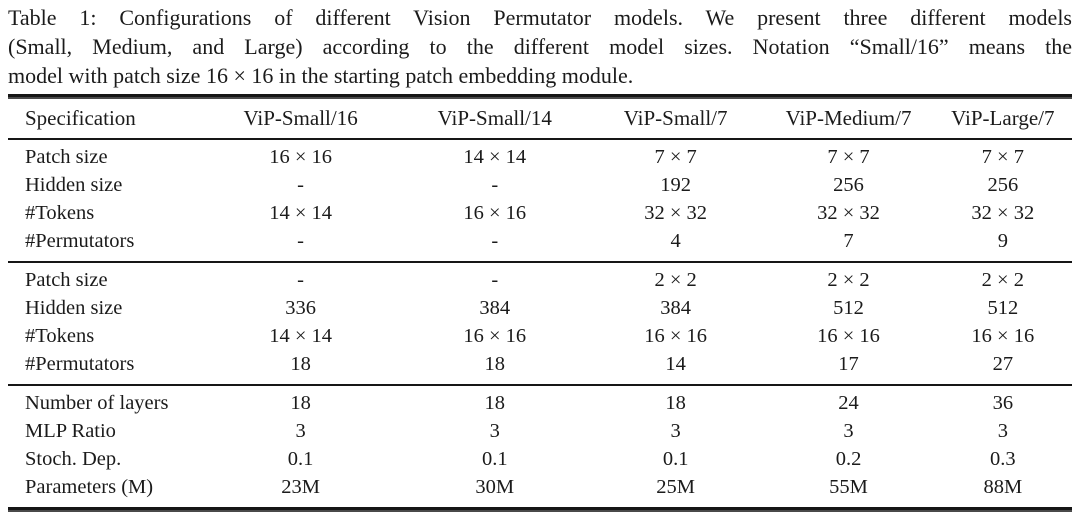 The image size is (1080, 512). I want to click on table-row: #Permutators 18 18 14 17 27, so click(540, 368).